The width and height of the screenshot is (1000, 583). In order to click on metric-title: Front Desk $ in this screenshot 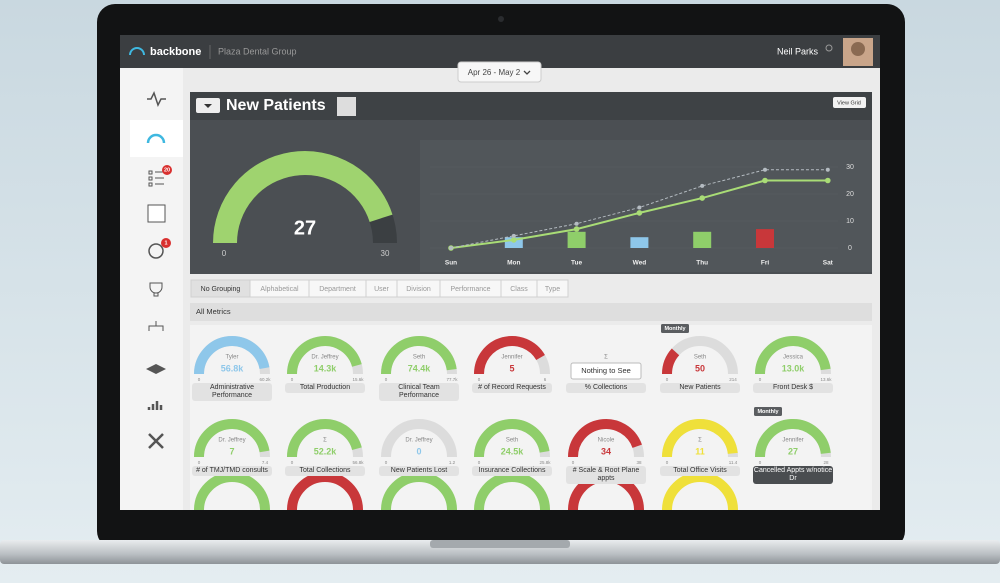, I will do `click(793, 388)`.